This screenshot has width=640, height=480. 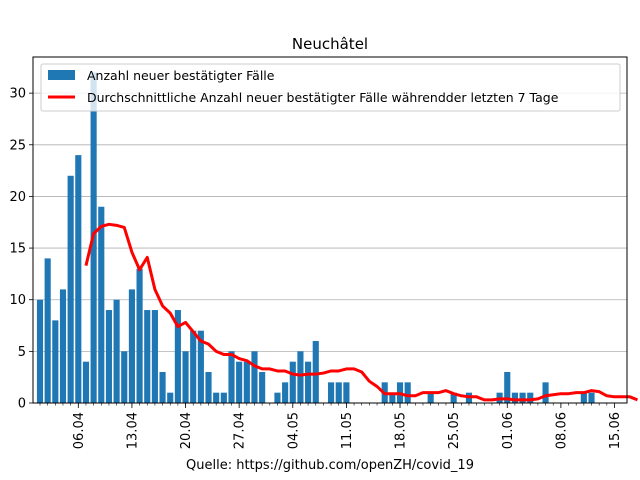 What do you see at coordinates (17, 145) in the screenshot?
I see `y-tick-label: 25` at bounding box center [17, 145].